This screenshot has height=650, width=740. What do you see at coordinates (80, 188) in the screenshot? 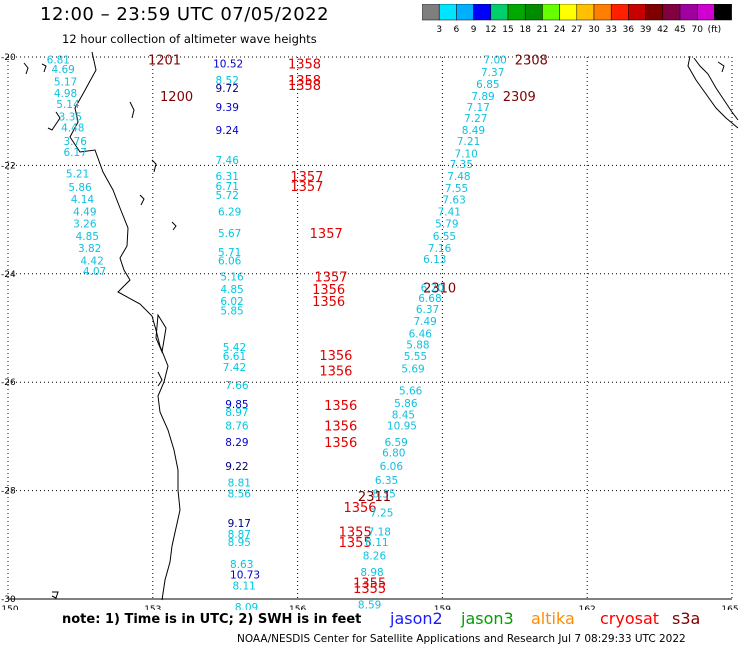
I see `wave-height-value: 5.86` at bounding box center [80, 188].